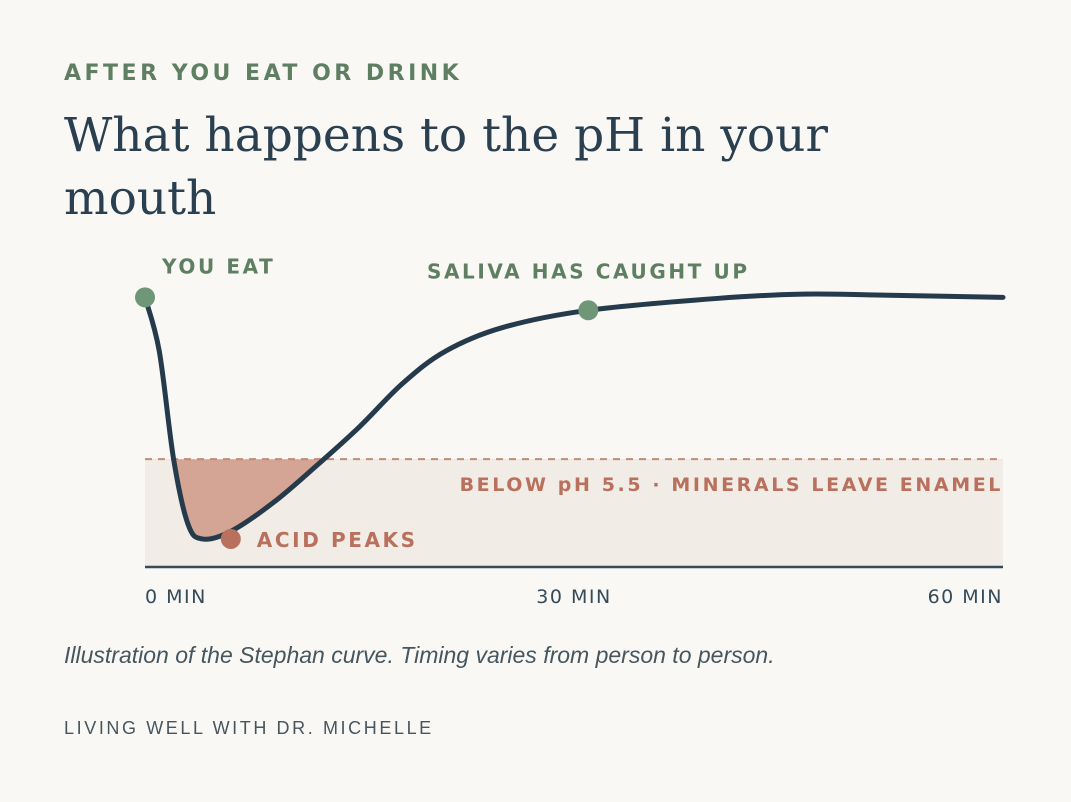 The image size is (1071, 802). I want to click on saliva-caught-up-marker, so click(588, 310).